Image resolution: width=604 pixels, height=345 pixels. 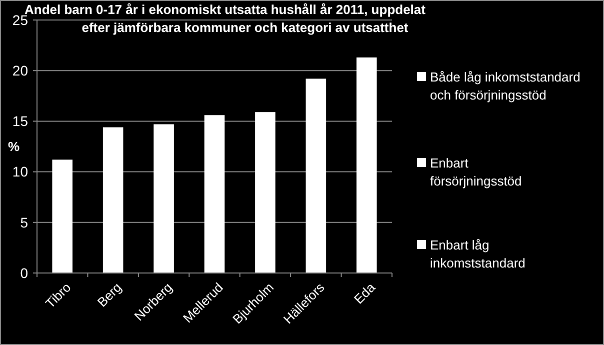 I want to click on y-tick-label: 20, so click(x=20, y=70).